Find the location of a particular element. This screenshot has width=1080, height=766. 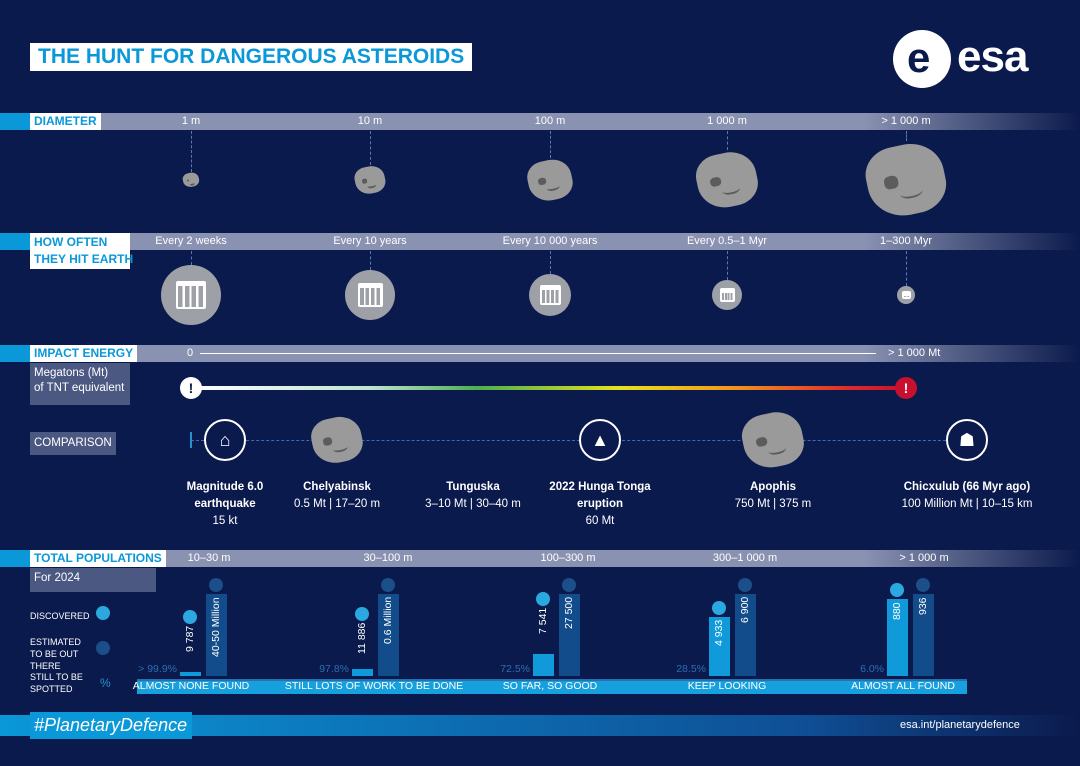

diameter-value: 1 000 m is located at coordinates (727, 121).